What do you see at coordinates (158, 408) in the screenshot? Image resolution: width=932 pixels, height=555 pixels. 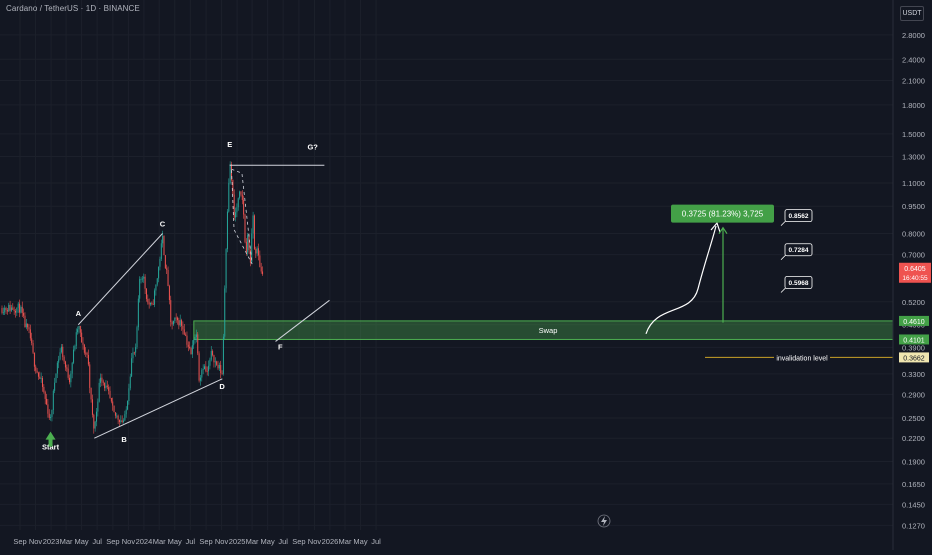 I see `trendline-bdf` at bounding box center [158, 408].